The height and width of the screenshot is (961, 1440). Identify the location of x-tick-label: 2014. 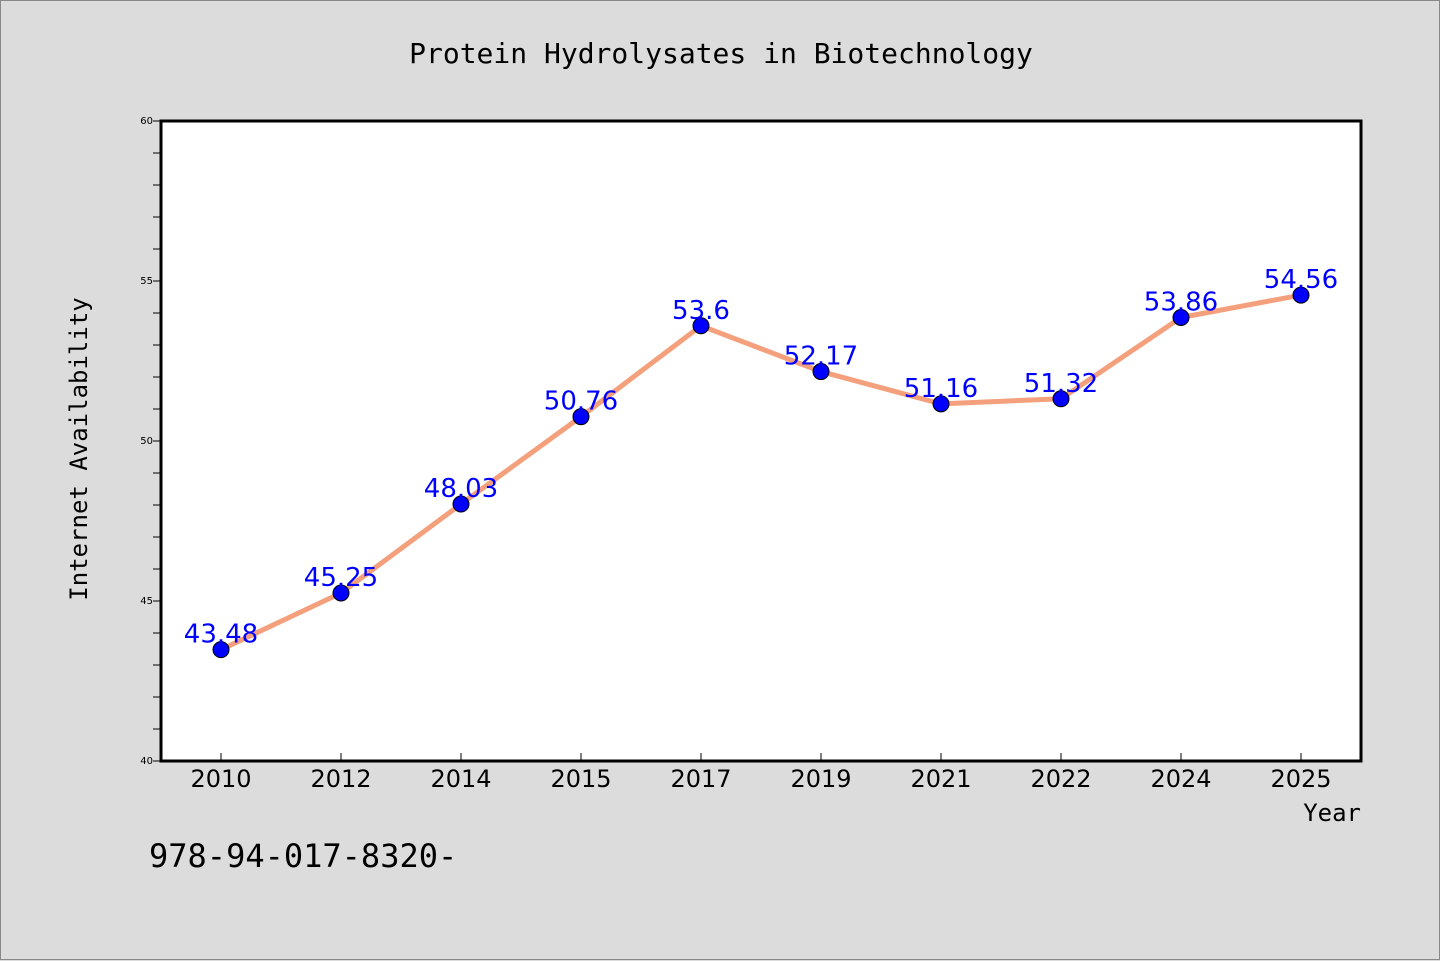
(460, 779).